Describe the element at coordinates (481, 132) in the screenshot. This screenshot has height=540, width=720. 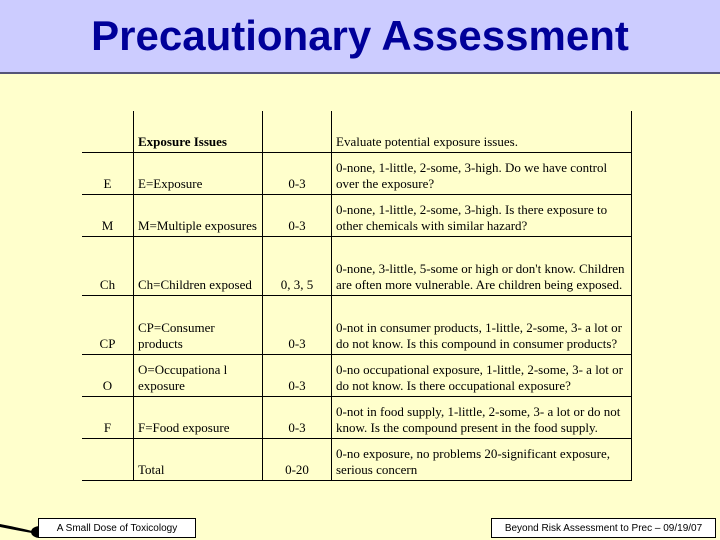
I see `header-desc-cell: Evaluate potential exposure issues.` at that location.